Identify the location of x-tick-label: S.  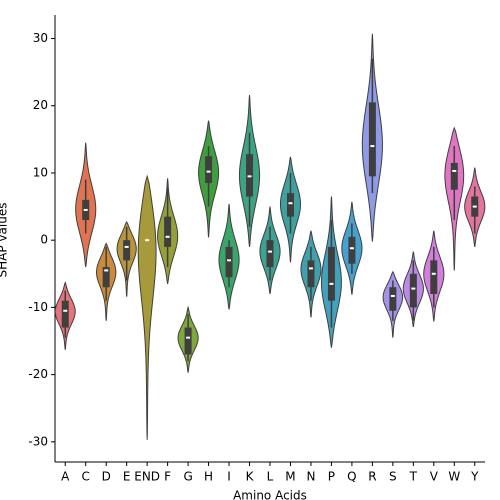
(393, 477).